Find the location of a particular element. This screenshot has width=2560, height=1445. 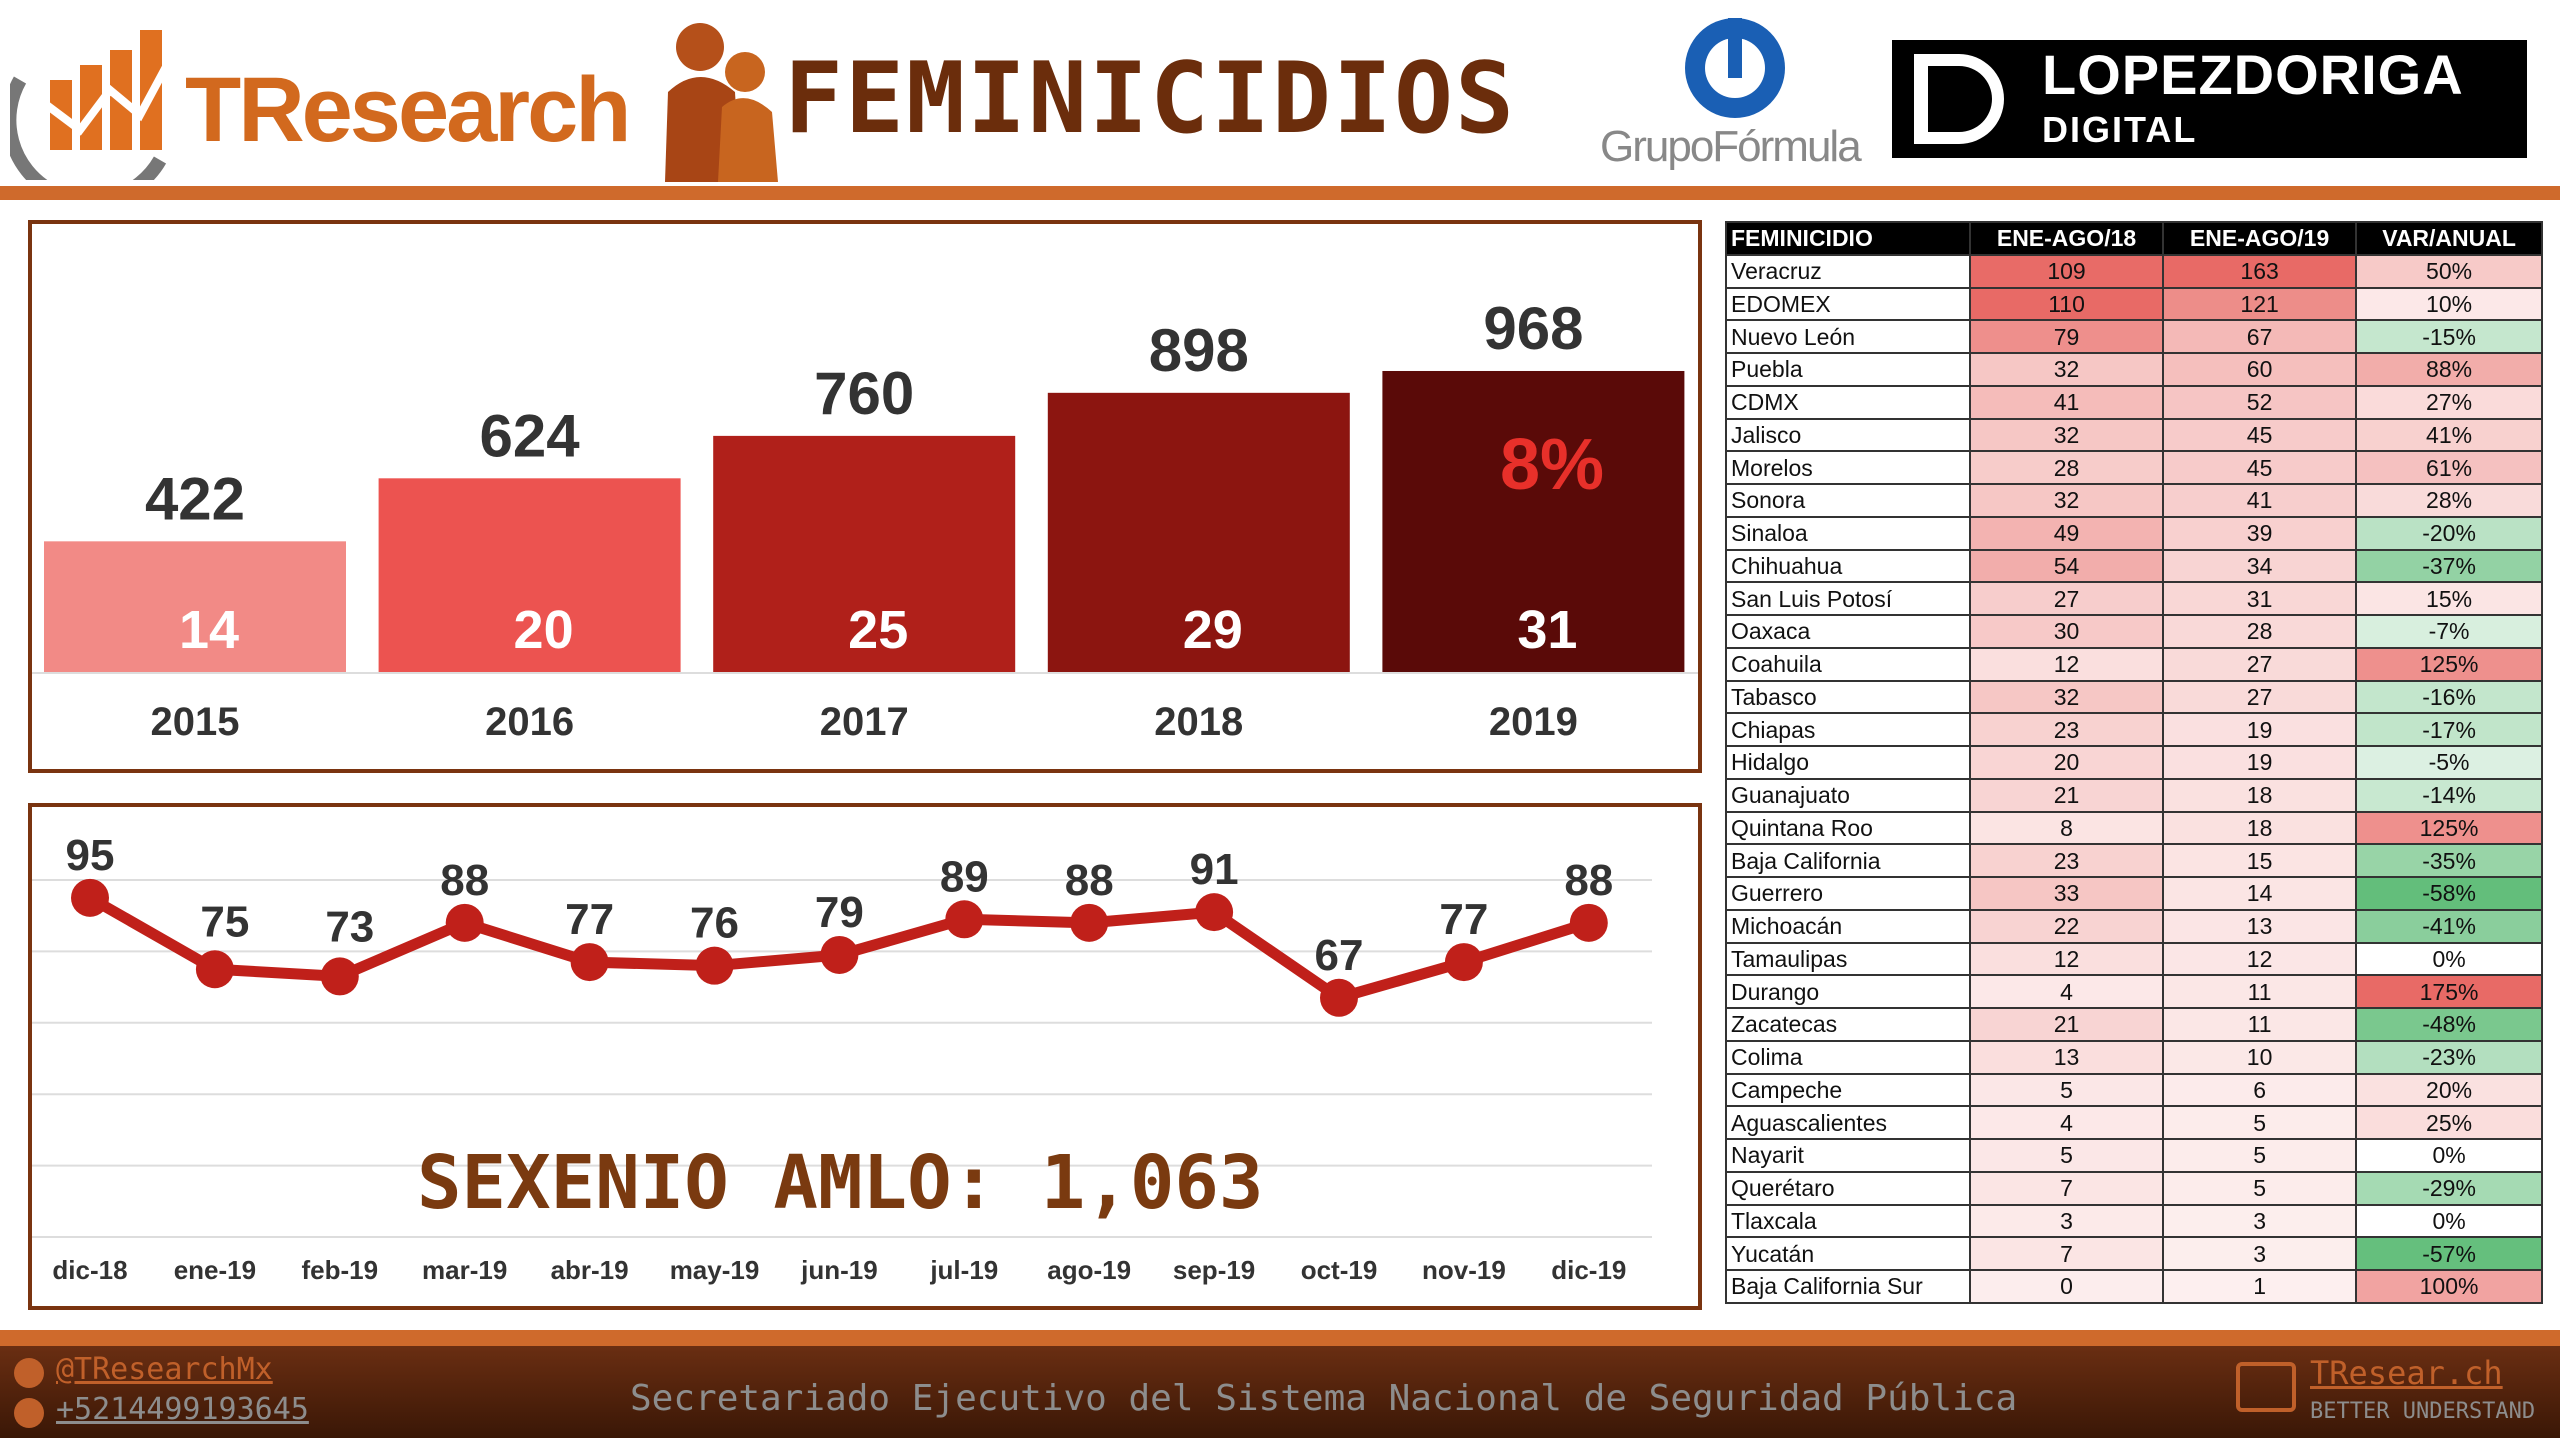

table-row: San Luis Potosí 27 31 15% is located at coordinates (2134, 598).